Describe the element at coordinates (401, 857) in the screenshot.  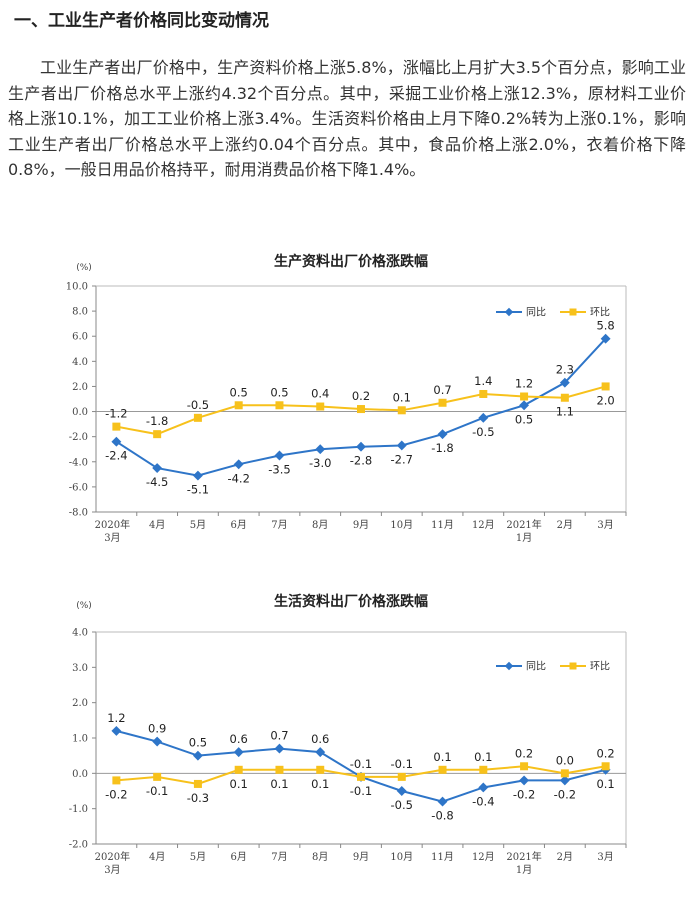
I see `x-tick-label: 10月` at that location.